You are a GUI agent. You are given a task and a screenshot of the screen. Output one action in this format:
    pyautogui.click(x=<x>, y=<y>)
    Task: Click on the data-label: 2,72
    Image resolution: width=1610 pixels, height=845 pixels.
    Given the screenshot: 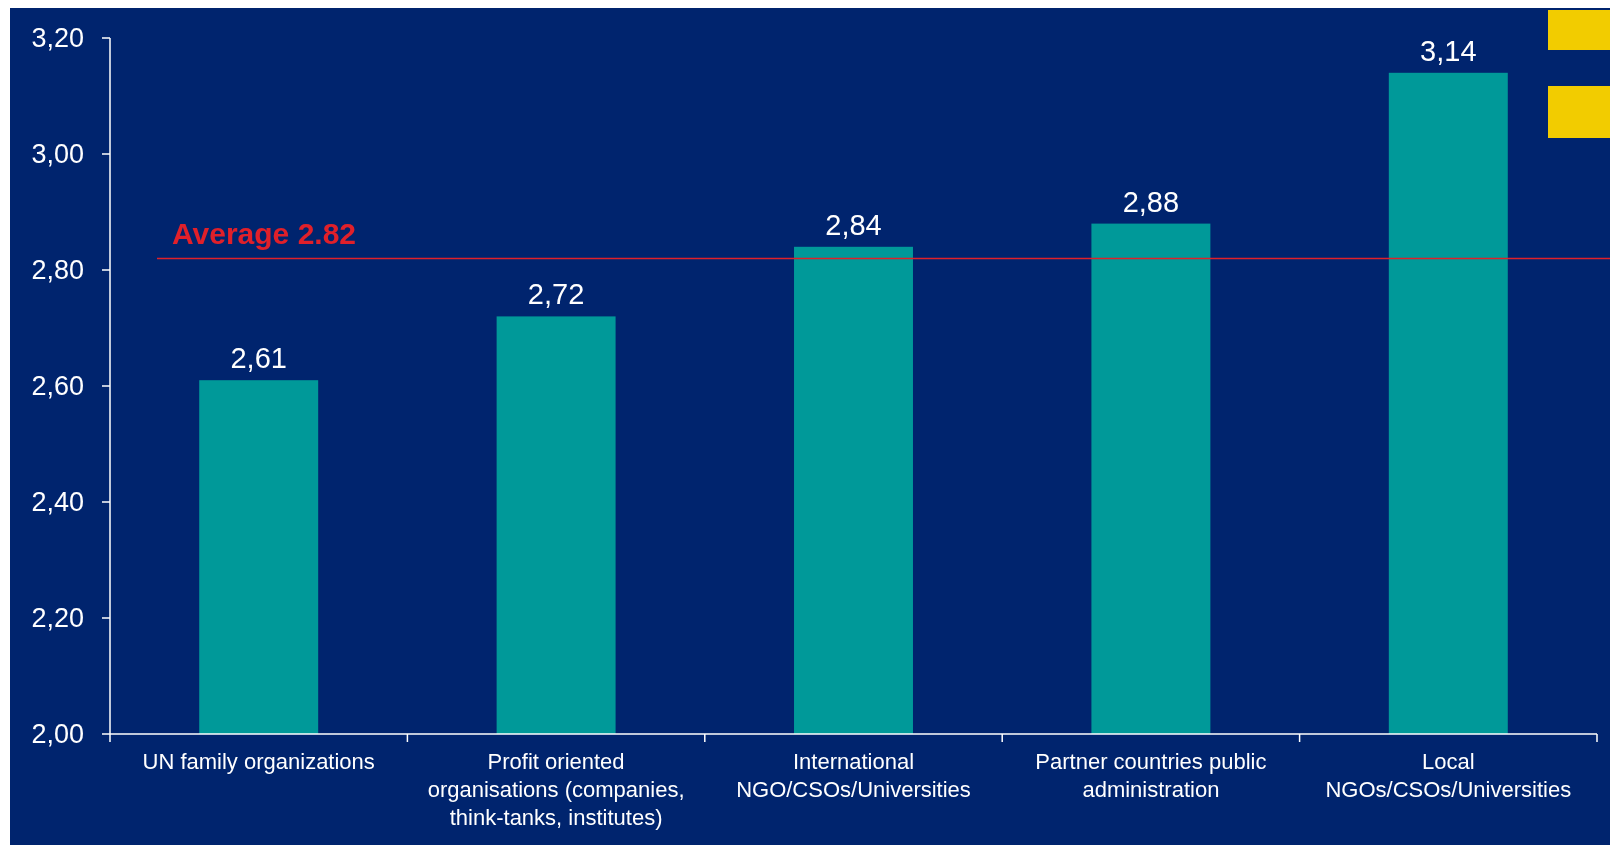 What is the action you would take?
    pyautogui.click(x=556, y=294)
    